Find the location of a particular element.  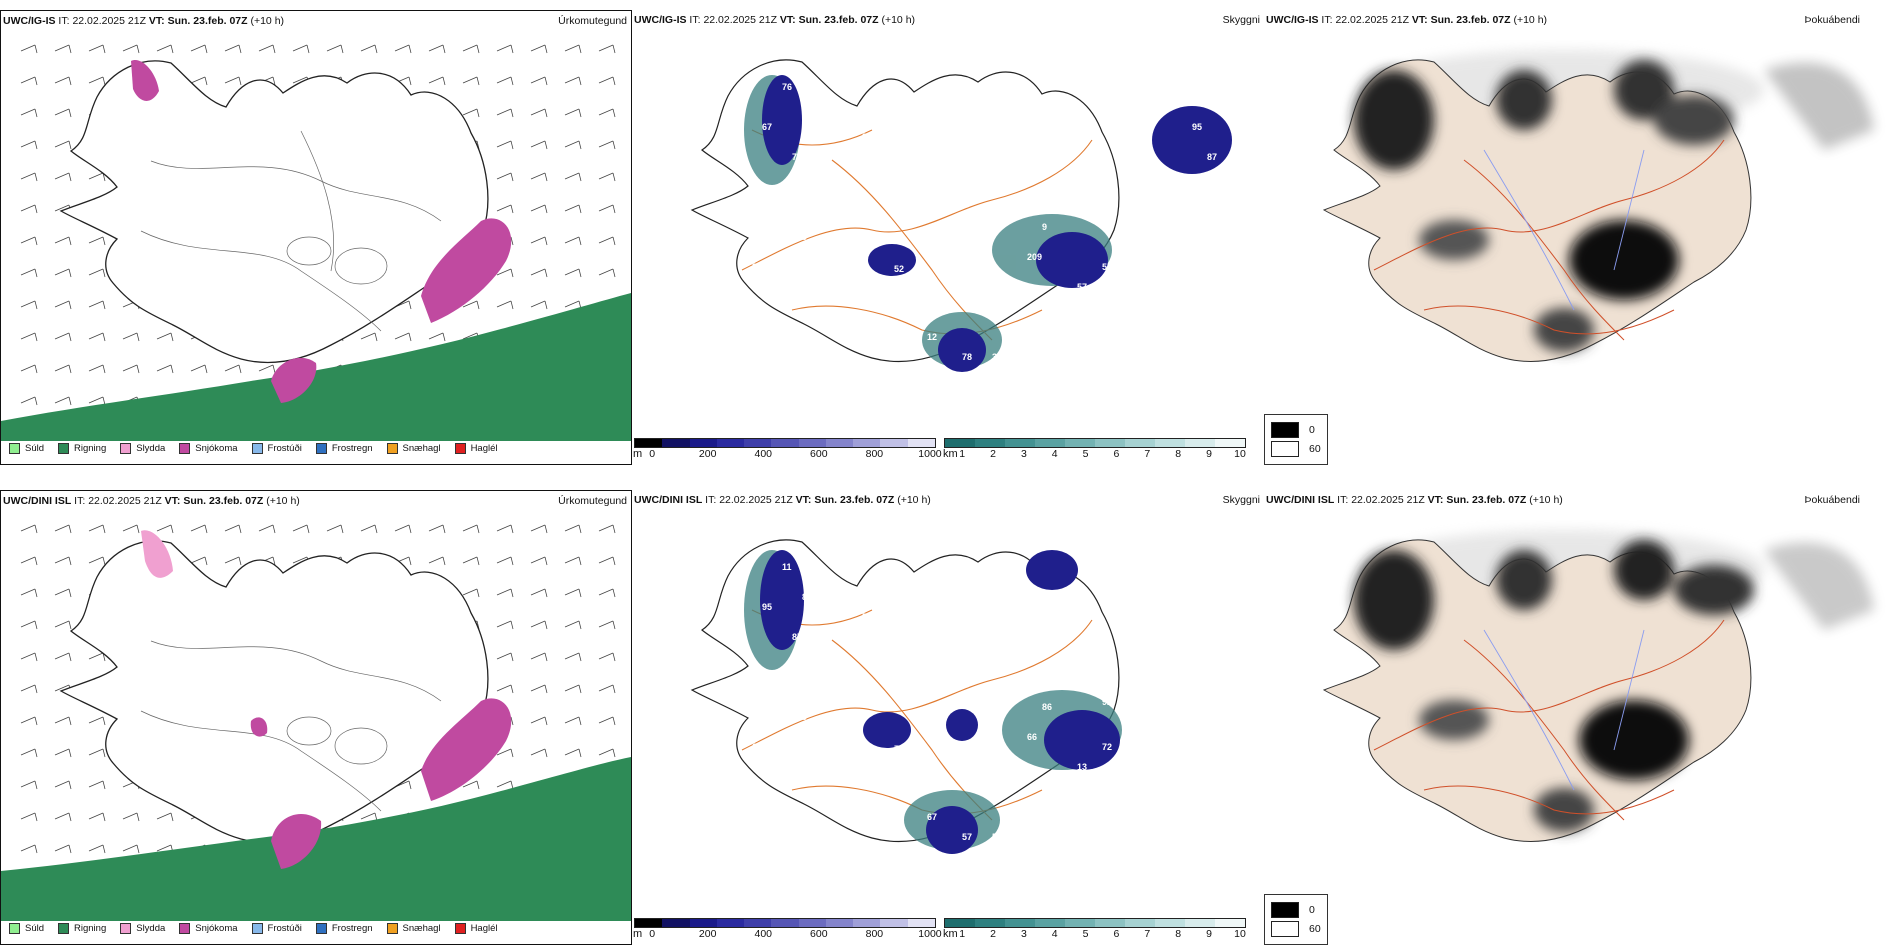

panel-title: Þokuábendi is located at coordinates (1832, 20).